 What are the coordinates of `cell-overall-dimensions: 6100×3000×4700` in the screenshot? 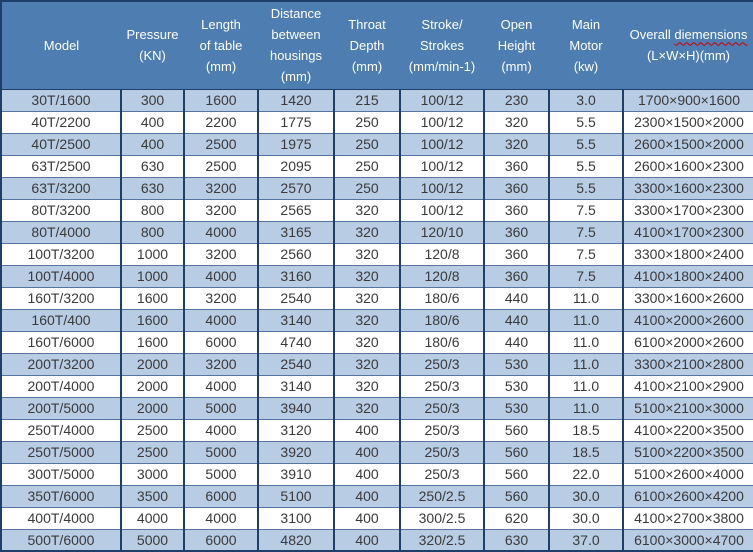 It's located at (687, 540).